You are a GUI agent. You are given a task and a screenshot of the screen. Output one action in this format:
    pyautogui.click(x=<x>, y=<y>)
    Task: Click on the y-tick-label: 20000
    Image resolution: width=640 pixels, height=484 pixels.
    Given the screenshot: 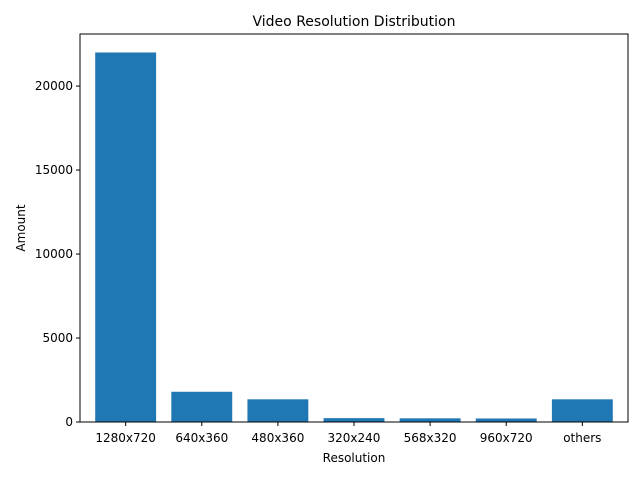 What is the action you would take?
    pyautogui.click(x=54, y=86)
    